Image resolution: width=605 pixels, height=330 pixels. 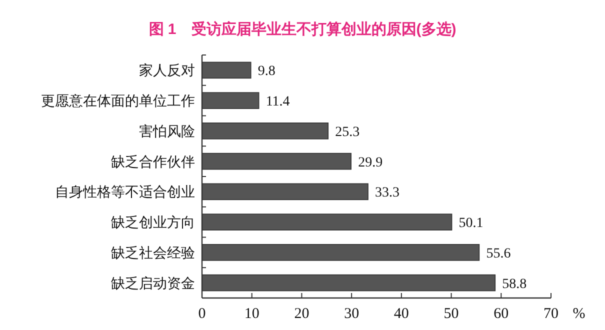 What do you see at coordinates (347, 132) in the screenshot?
I see `data-label: 25.3` at bounding box center [347, 132].